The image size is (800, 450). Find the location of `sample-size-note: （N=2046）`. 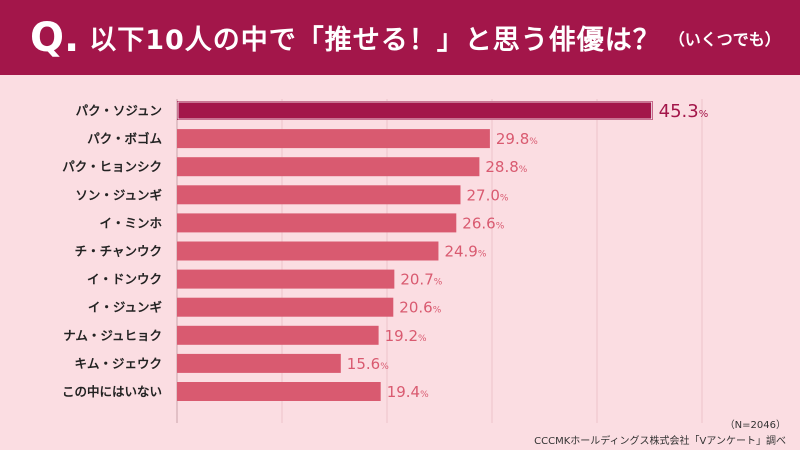

sample-size-note: （N=2046） is located at coordinates (755, 425).